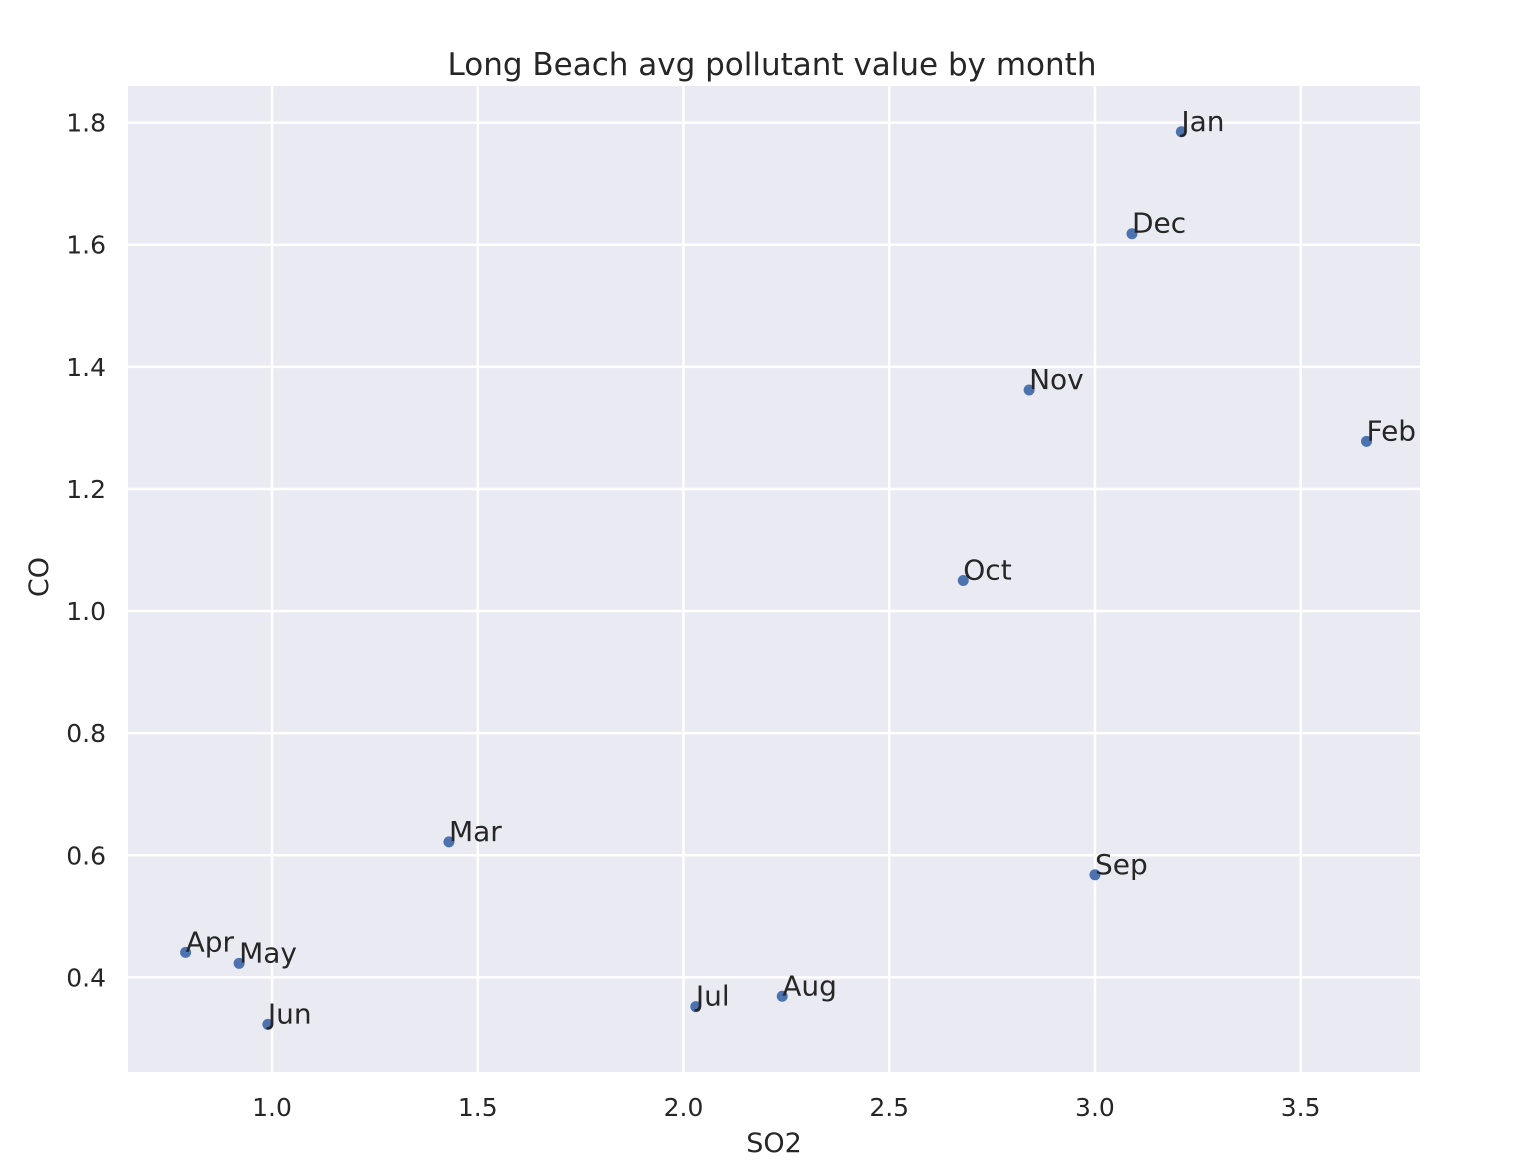 Image resolution: width=1538 pixels, height=1176 pixels. What do you see at coordinates (272, 1107) in the screenshot?
I see `x-tick-label: 1.0` at bounding box center [272, 1107].